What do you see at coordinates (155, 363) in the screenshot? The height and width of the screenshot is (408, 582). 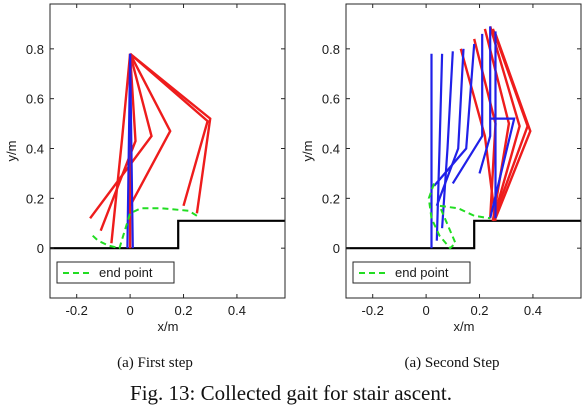 I see `subcaption-first-step: (a) First step` at bounding box center [155, 363].